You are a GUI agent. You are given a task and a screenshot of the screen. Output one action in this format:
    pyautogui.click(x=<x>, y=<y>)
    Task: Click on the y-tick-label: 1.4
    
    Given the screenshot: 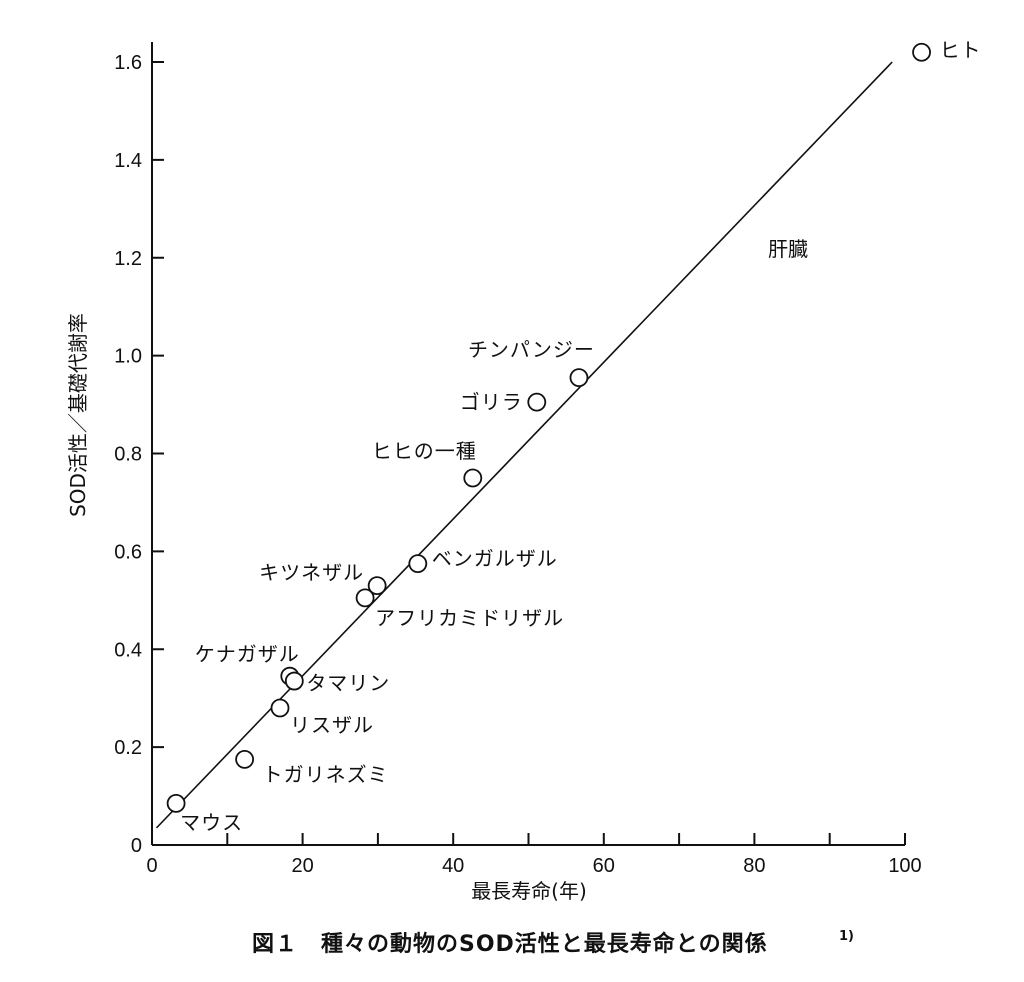 What is the action you would take?
    pyautogui.click(x=128, y=161)
    